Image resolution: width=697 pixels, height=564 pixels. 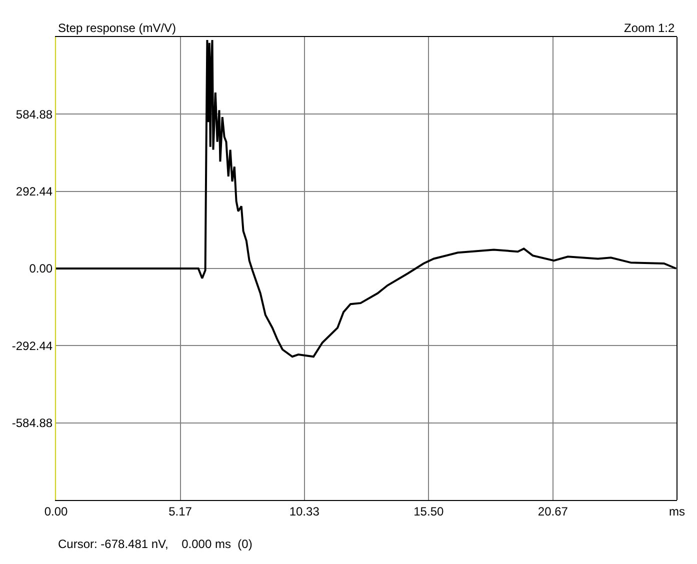 I want to click on x-tick-label: ms, so click(x=677, y=511).